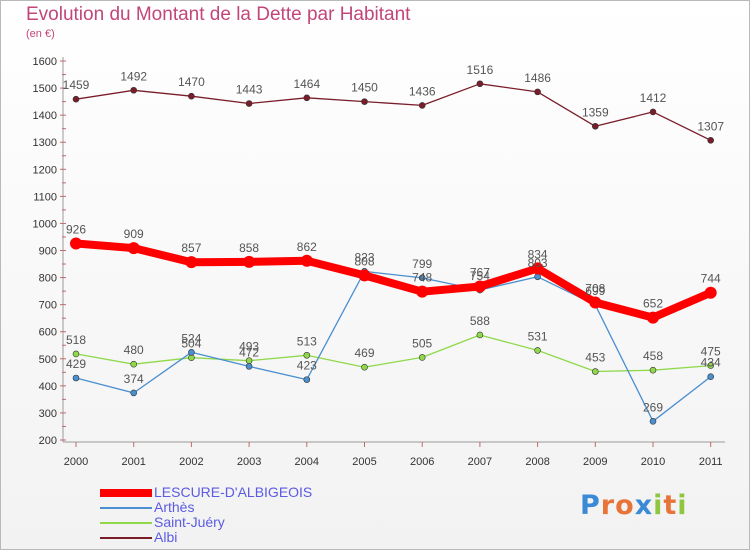 The image size is (750, 550). Describe the element at coordinates (76, 229) in the screenshot. I see `data-label: 926` at that location.